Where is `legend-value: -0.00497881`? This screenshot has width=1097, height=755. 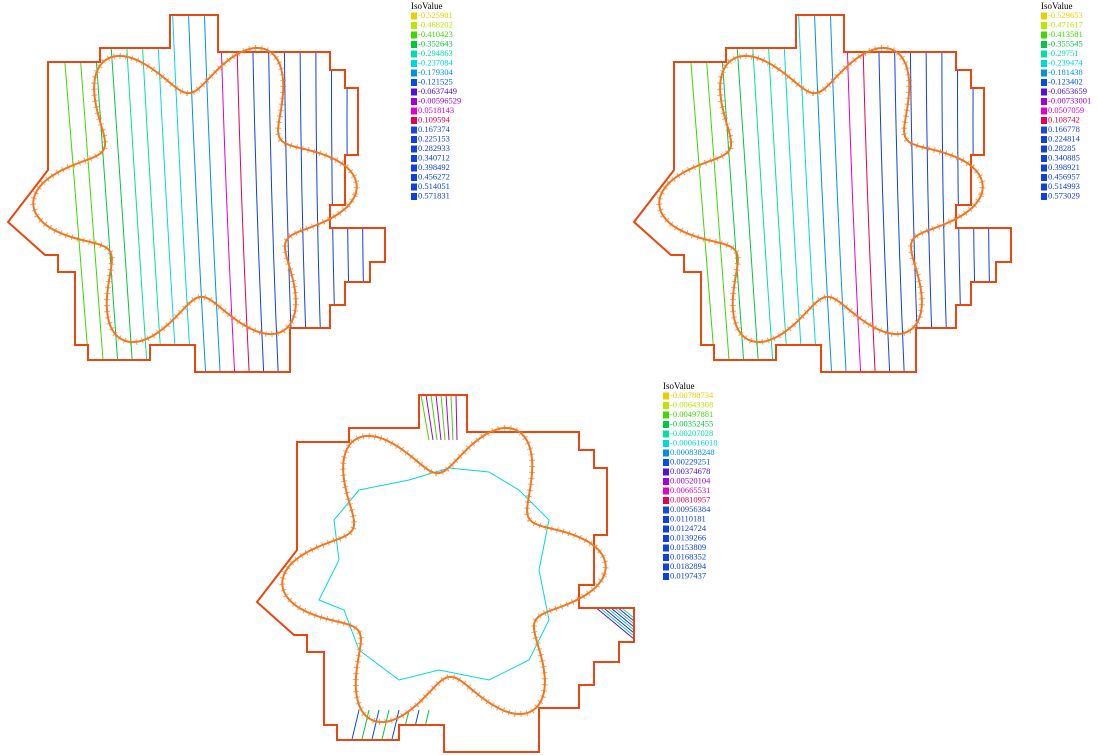
legend-value: -0.00497881 is located at coordinates (691, 414).